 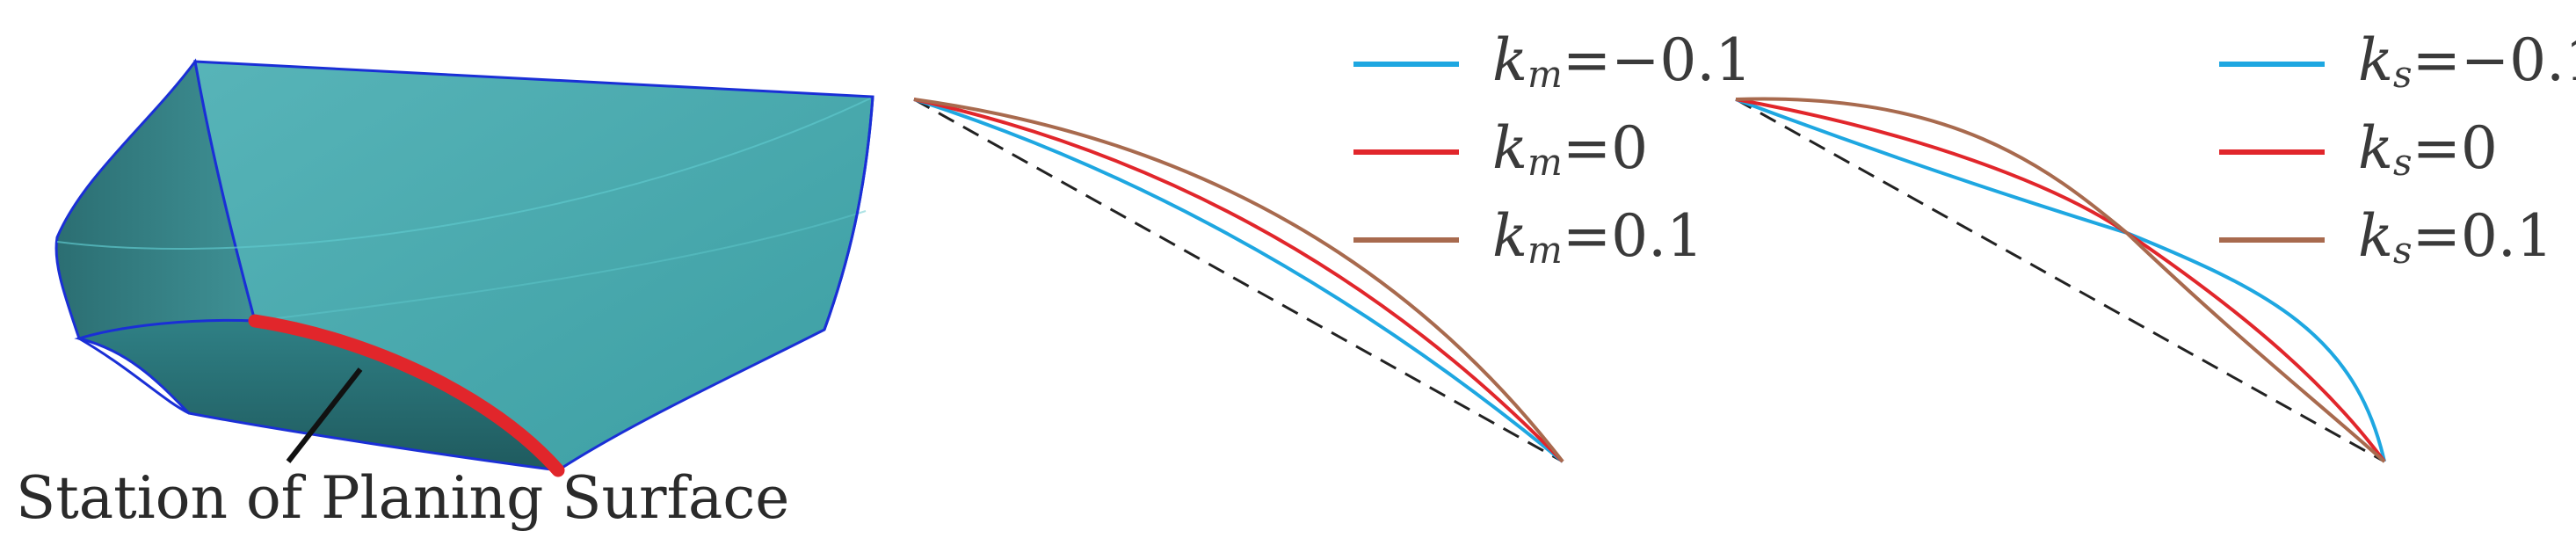 I want to click on legend-label: ks=−0.1, so click(x=2467, y=61).